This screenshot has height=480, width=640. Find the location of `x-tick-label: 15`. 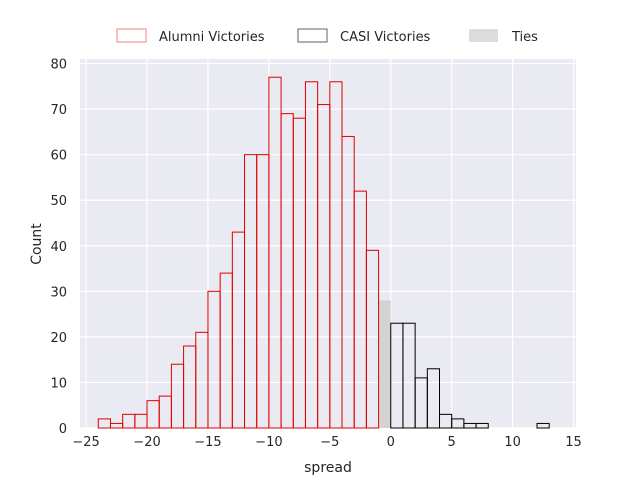

x-tick-label: 15 is located at coordinates (573, 442).